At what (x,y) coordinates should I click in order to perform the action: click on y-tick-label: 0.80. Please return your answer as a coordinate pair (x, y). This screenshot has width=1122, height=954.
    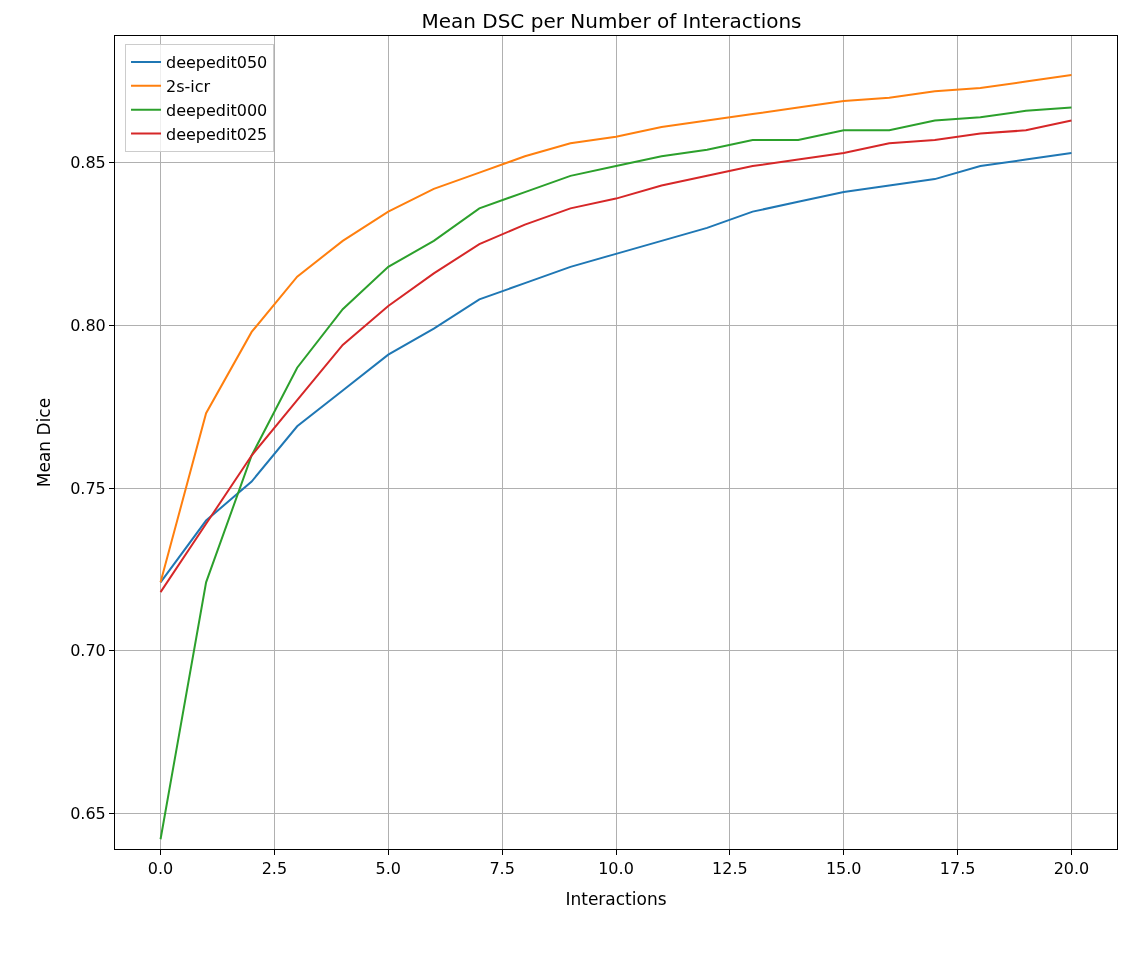
    Looking at the image, I should click on (88, 326).